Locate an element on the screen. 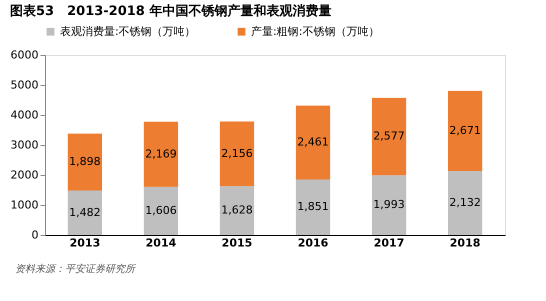  data-label: 2,169 is located at coordinates (161, 153).